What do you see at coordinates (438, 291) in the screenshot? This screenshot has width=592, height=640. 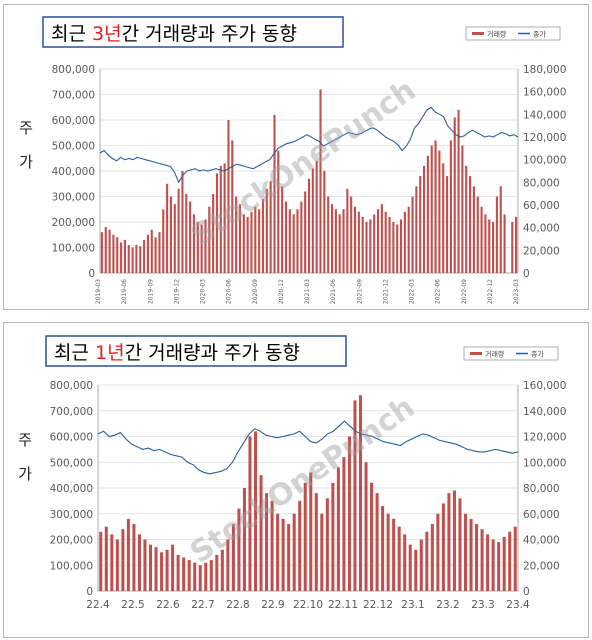 I see `x-tick-label: 2022-06` at bounding box center [438, 291].